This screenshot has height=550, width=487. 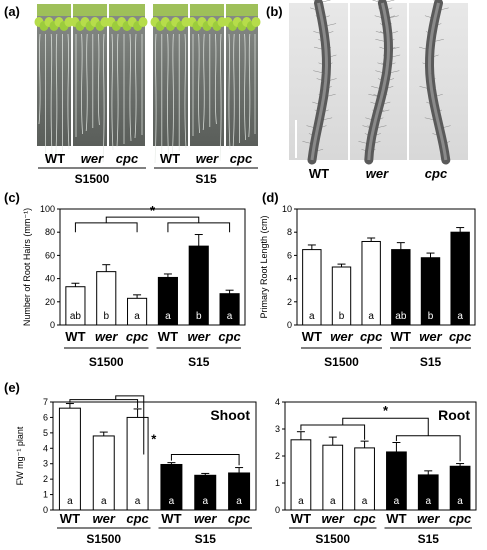 I want to click on panel-label-d: (d), so click(x=270, y=197).